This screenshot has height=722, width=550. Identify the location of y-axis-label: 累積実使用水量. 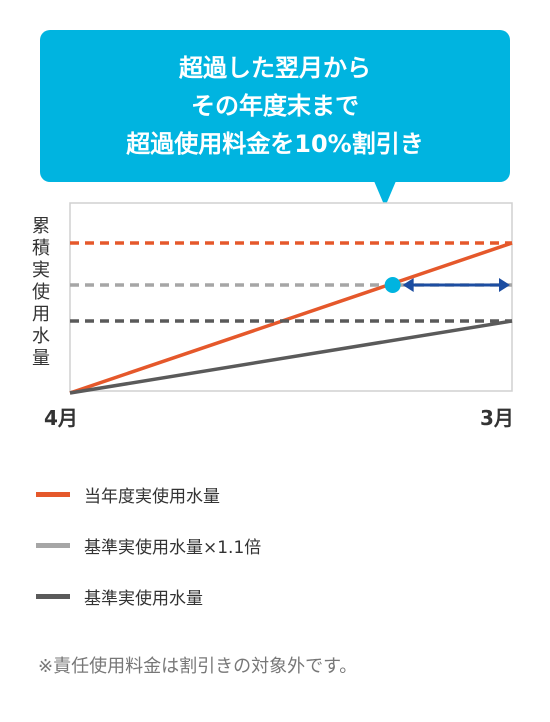
(41, 293).